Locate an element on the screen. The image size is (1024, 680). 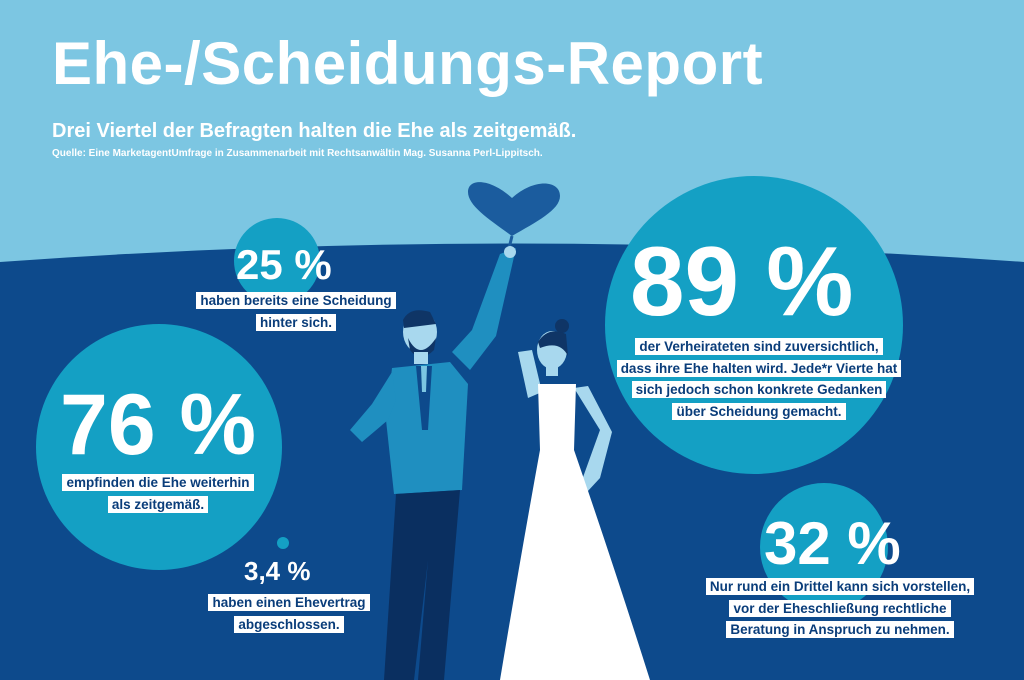
stat-label-3-4: haben einen Ehevertrag abgeschlossen. is located at coordinates (289, 613).